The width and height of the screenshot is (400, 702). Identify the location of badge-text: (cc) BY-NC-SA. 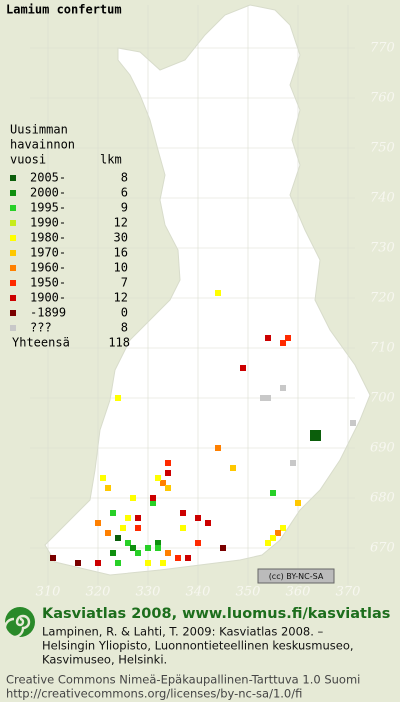
(296, 576).